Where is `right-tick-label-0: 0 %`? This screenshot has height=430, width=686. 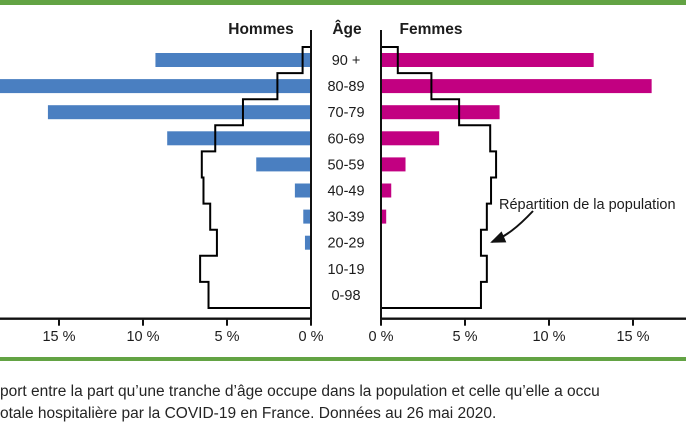
right-tick-label-0: 0 % is located at coordinates (381, 337).